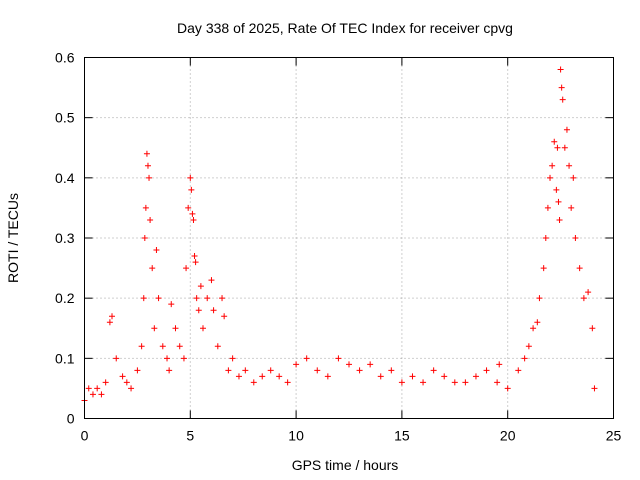  What do you see at coordinates (65, 358) in the screenshot?
I see `y-tick-label: 0.1` at bounding box center [65, 358].